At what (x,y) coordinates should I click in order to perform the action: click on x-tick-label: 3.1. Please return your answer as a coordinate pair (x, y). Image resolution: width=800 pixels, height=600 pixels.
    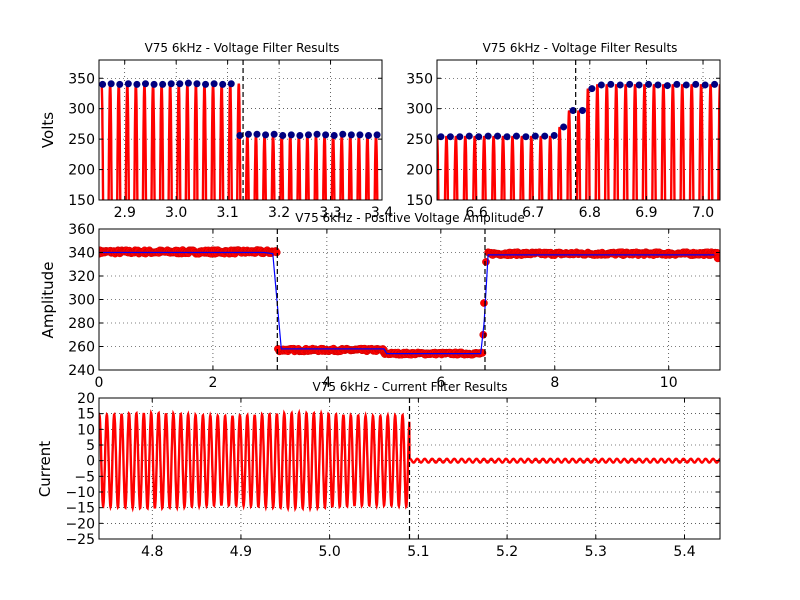
    Looking at the image, I should click on (228, 213).